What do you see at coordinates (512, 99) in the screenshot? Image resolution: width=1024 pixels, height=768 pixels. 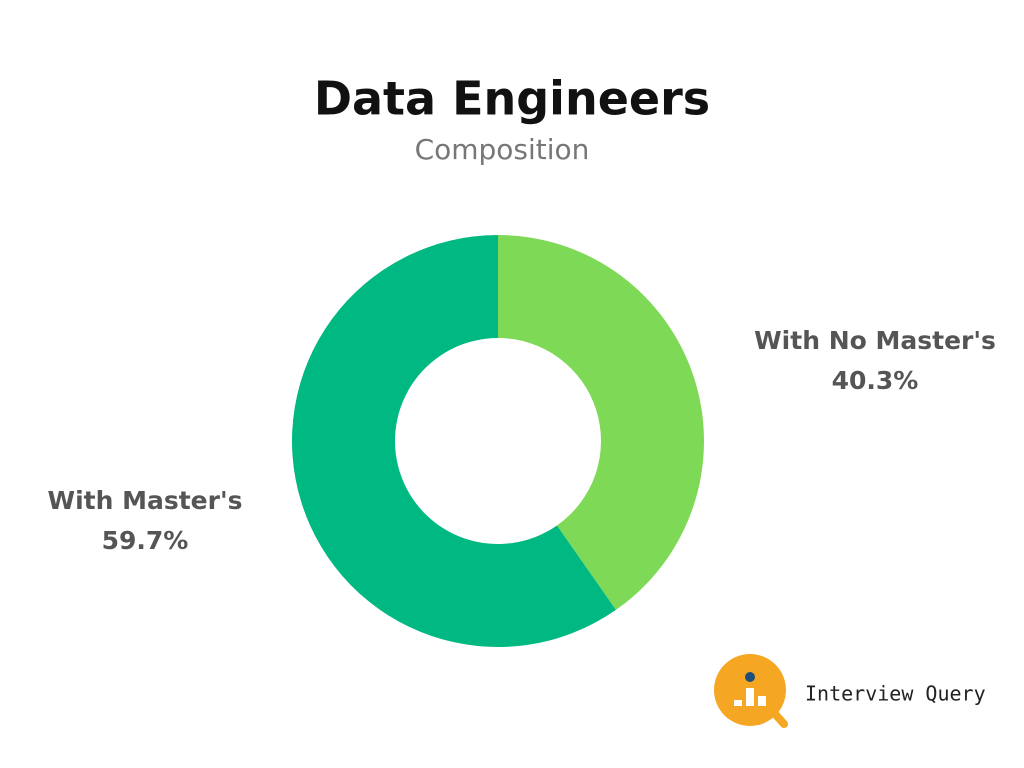 I see `chart-title: Data Engineers` at bounding box center [512, 99].